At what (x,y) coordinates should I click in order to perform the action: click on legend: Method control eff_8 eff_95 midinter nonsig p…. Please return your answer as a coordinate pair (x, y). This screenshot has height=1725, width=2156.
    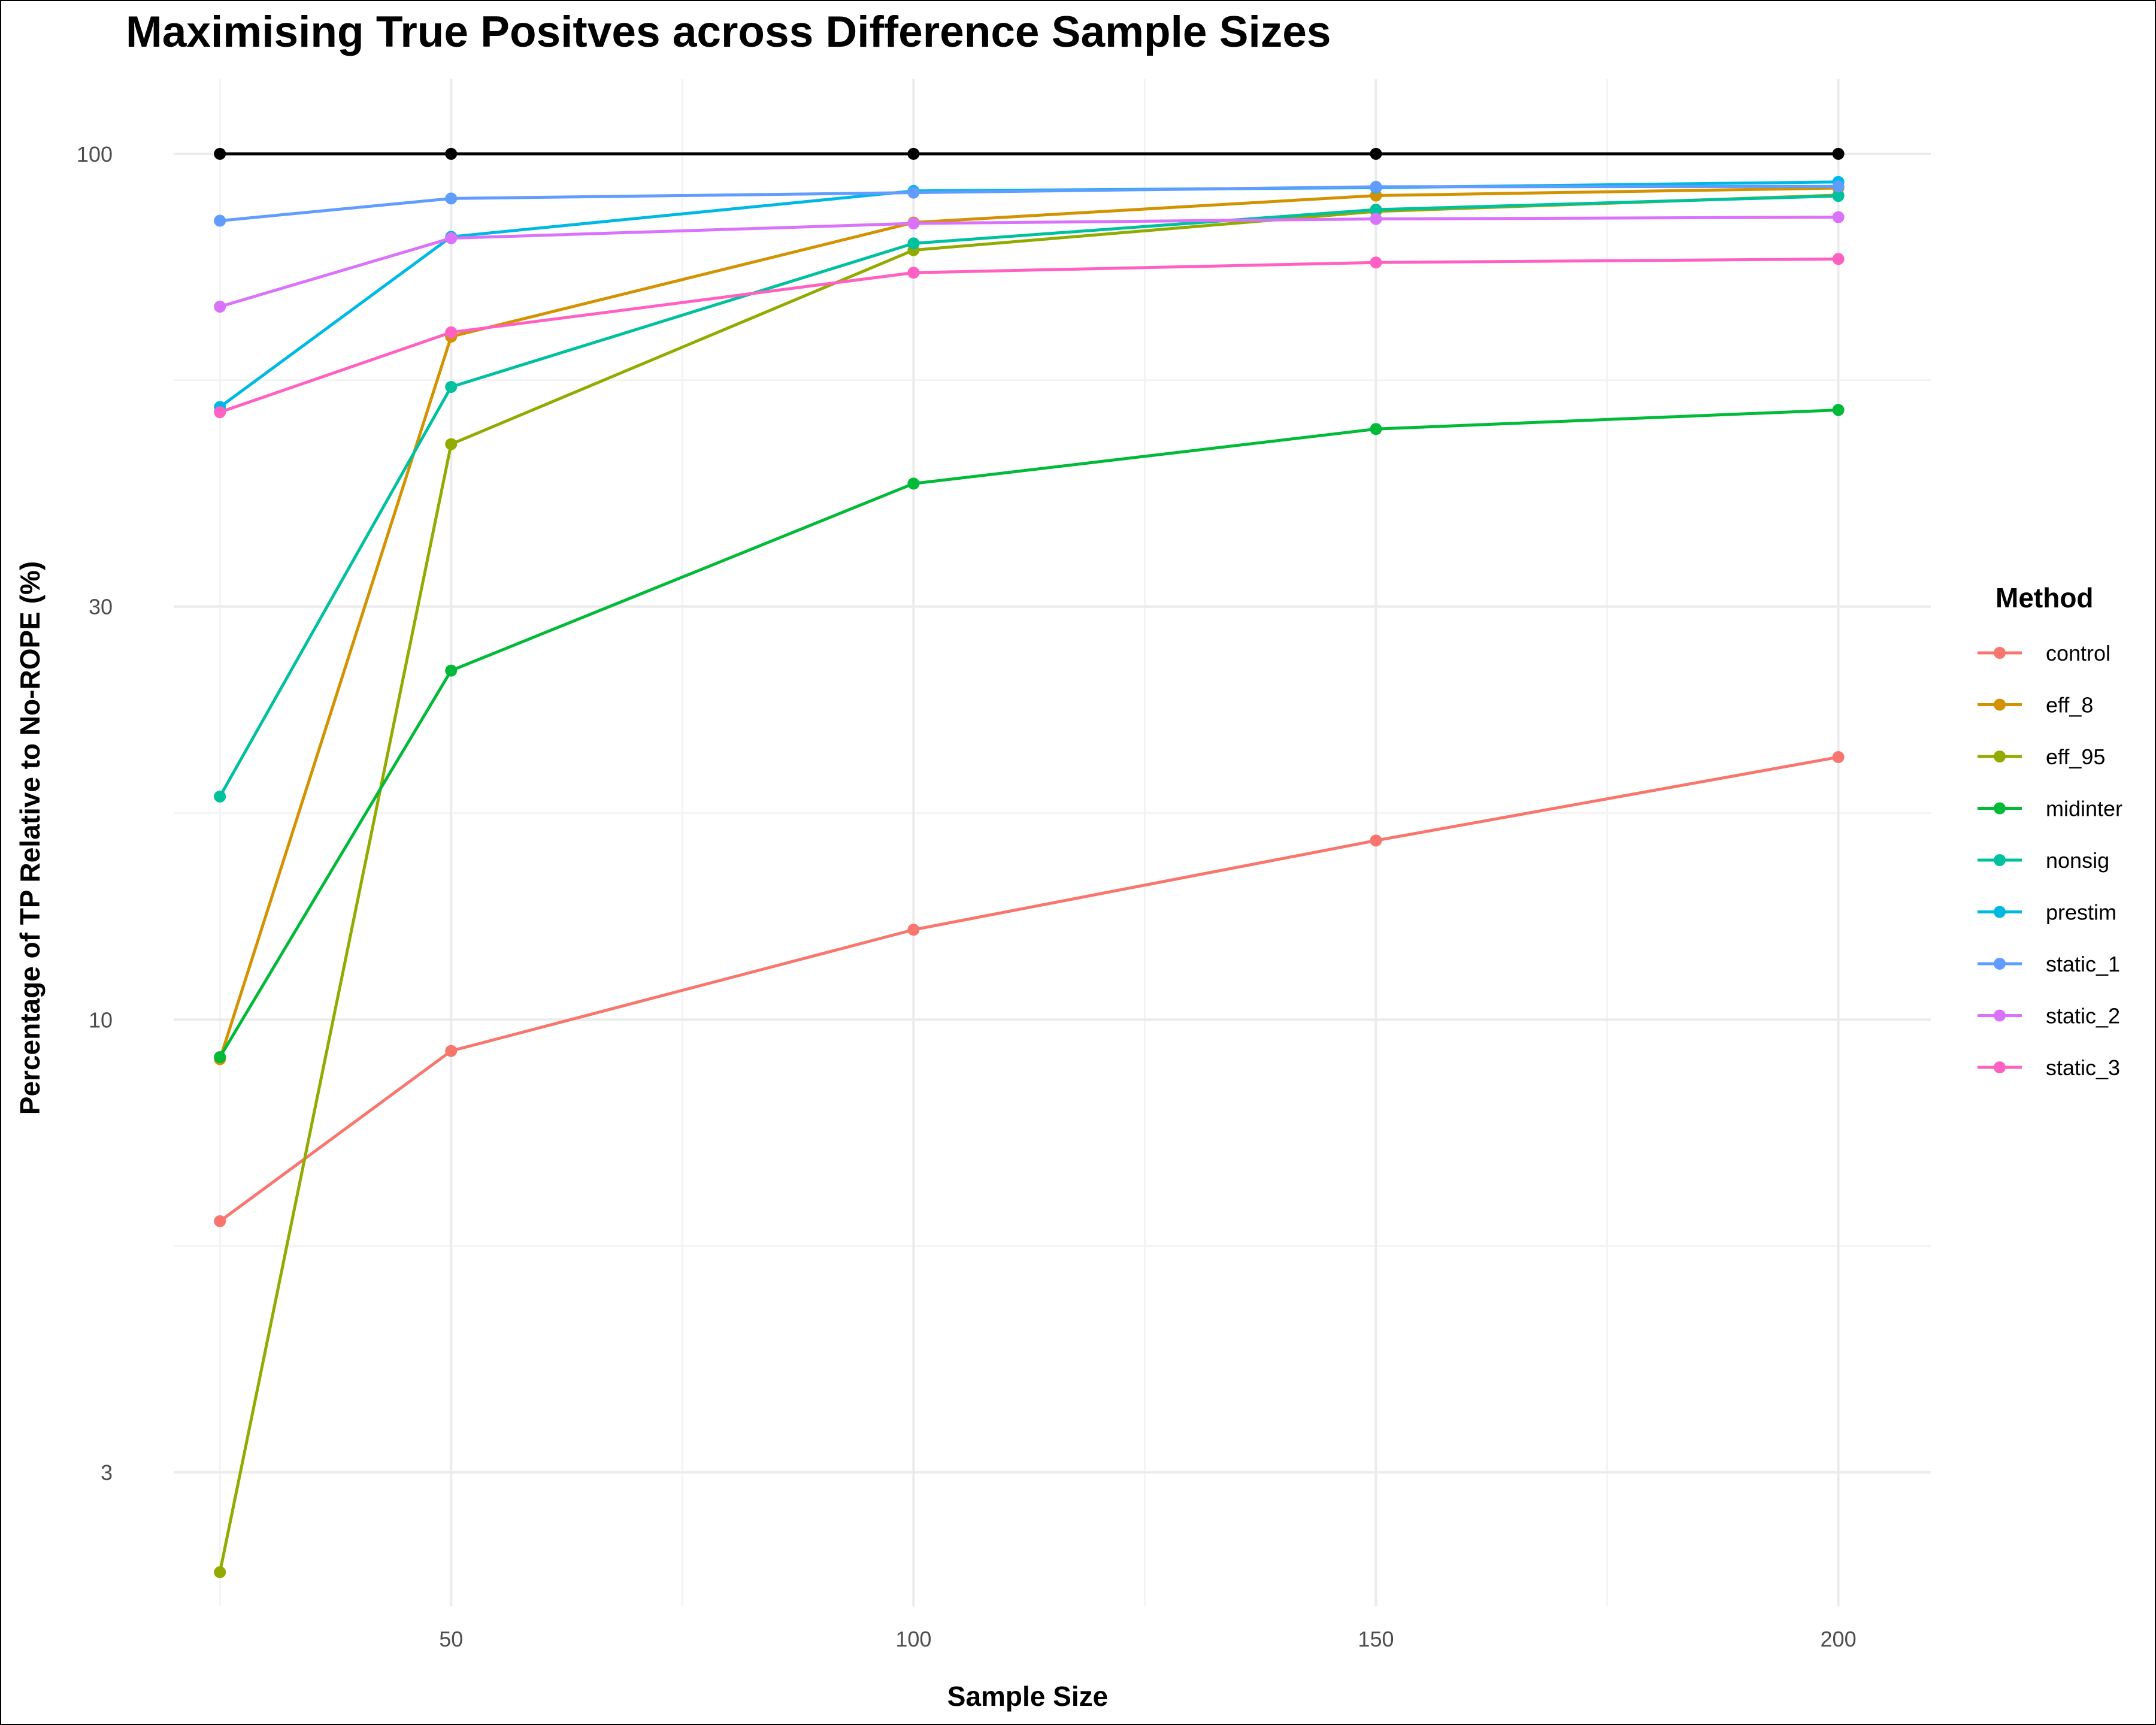
    Looking at the image, I should click on (2050, 831).